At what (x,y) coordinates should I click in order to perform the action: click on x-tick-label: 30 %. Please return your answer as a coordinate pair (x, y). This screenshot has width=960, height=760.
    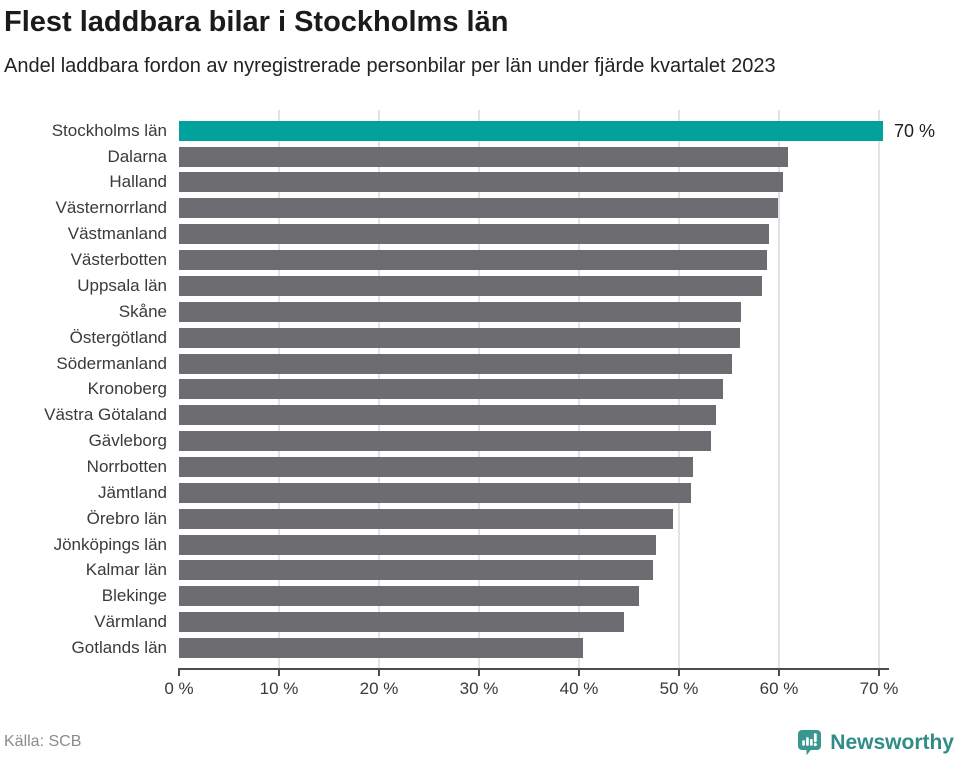
    Looking at the image, I should click on (479, 688).